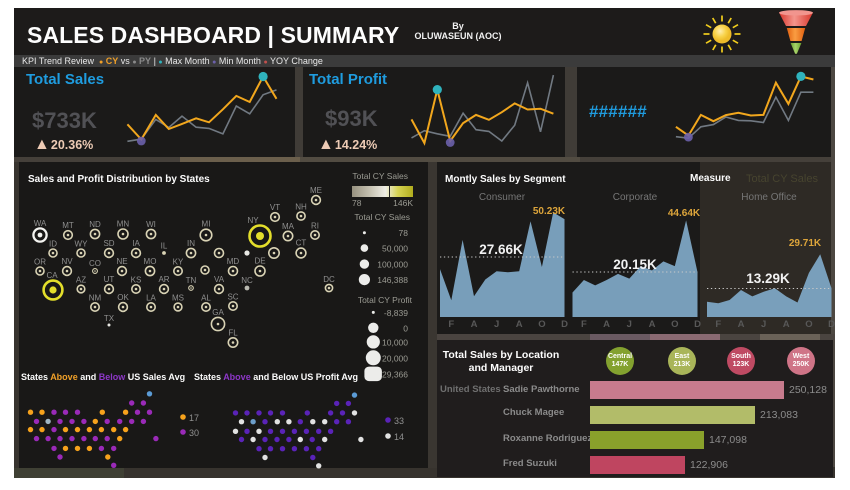  What do you see at coordinates (301, 206) in the screenshot?
I see `svg-text: NH` at bounding box center [301, 206].